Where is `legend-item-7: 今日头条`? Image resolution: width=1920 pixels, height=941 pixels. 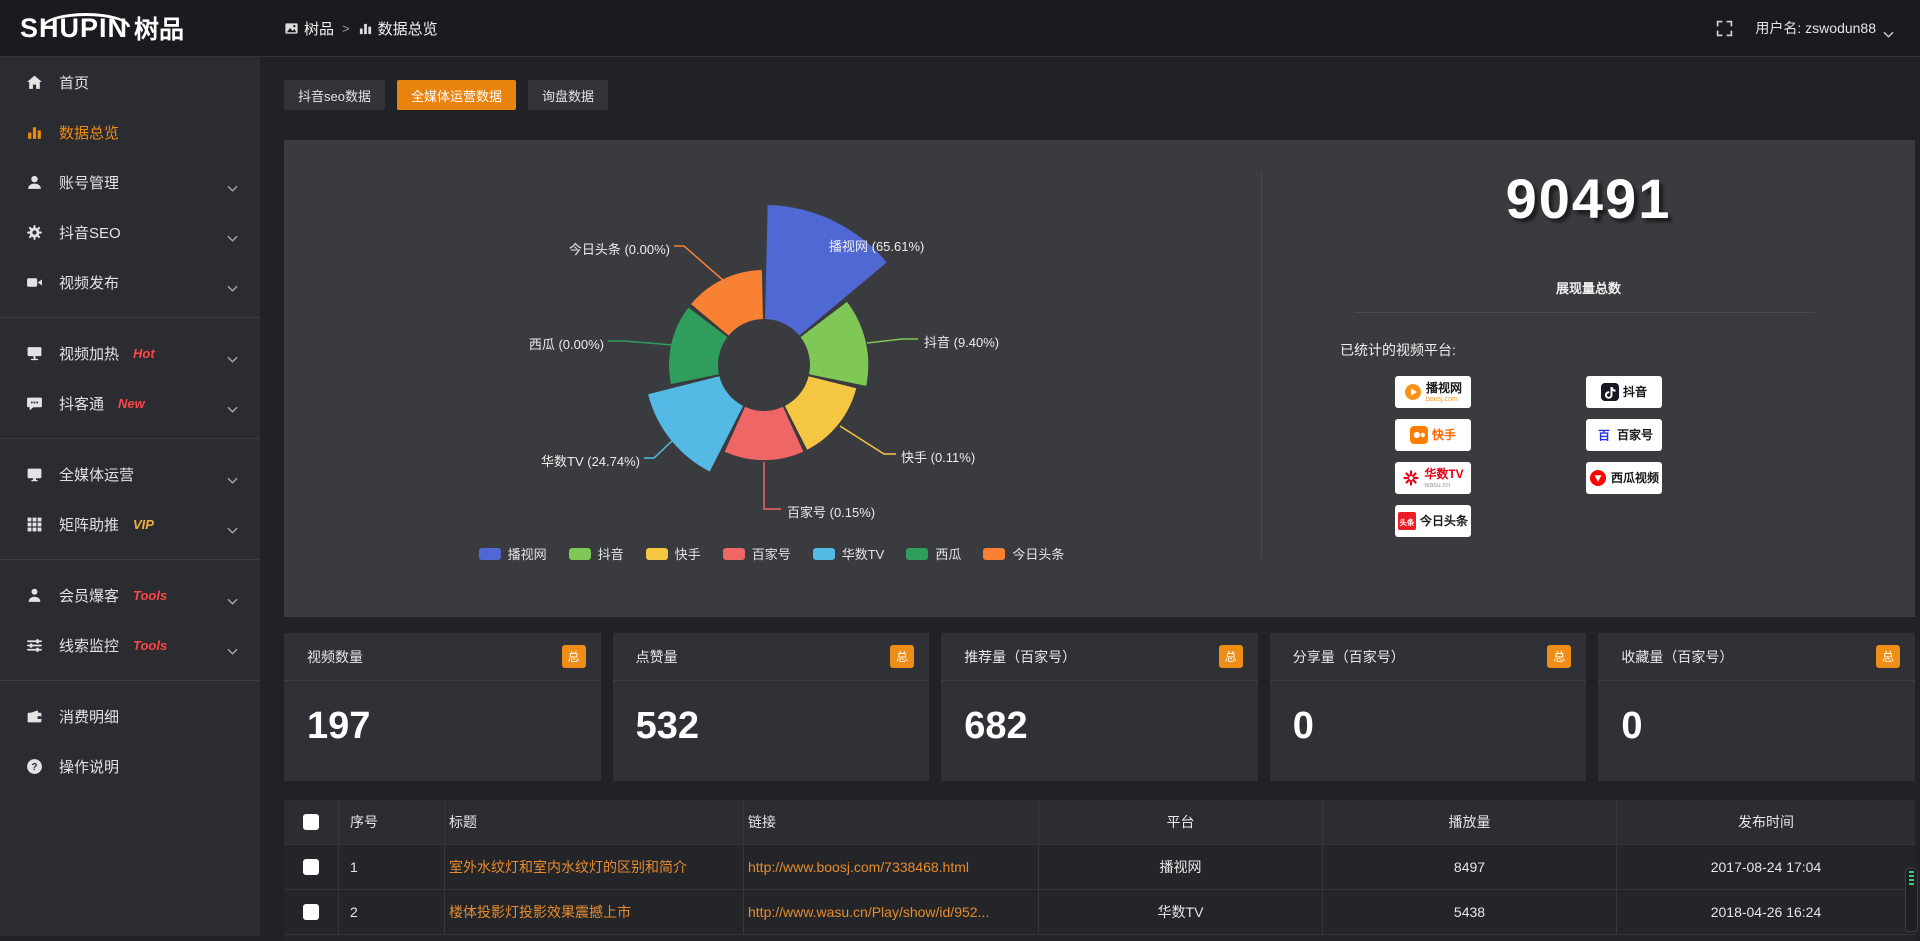 legend-item-7: 今日头条 is located at coordinates (1023, 553).